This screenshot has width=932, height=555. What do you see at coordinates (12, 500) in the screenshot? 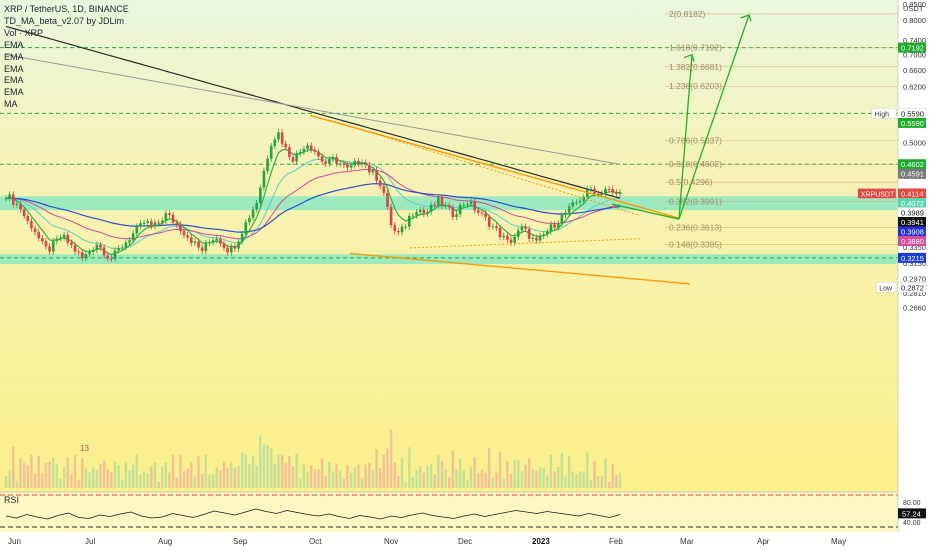
I see `rsi-label: RSI` at bounding box center [12, 500].